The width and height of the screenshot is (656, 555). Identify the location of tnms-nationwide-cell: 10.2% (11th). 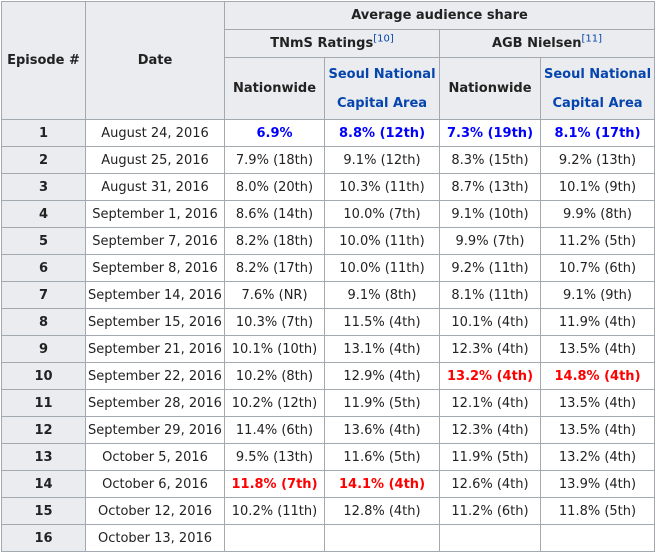
(274, 511).